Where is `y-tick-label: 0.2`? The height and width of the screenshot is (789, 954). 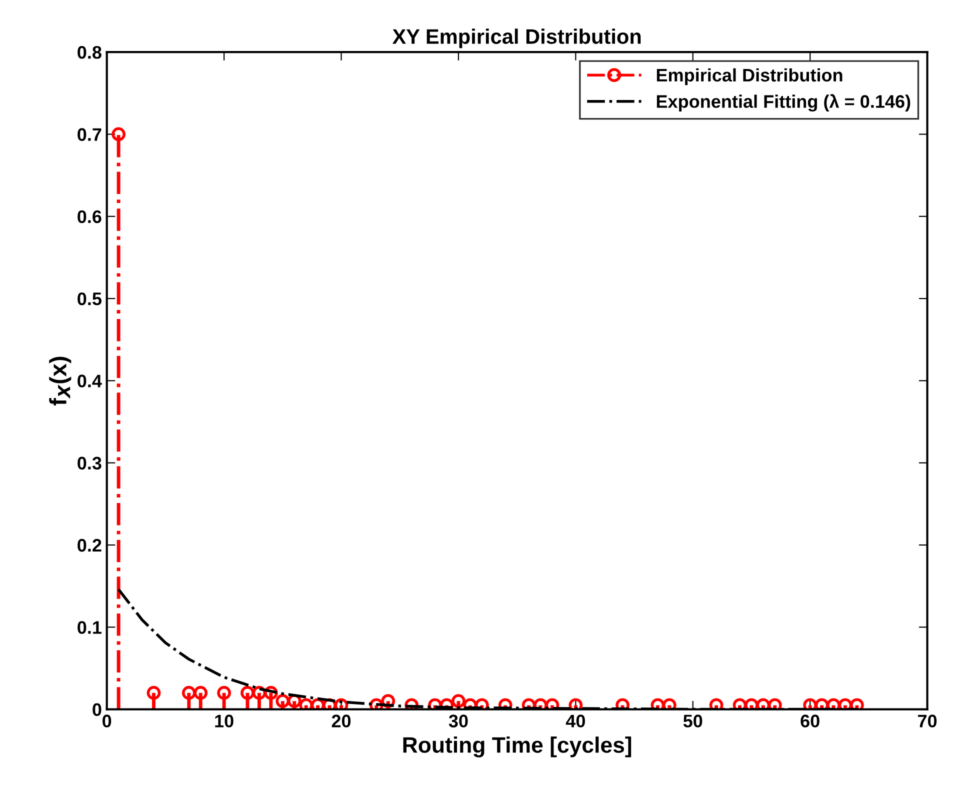
y-tick-label: 0.2 is located at coordinates (90, 545).